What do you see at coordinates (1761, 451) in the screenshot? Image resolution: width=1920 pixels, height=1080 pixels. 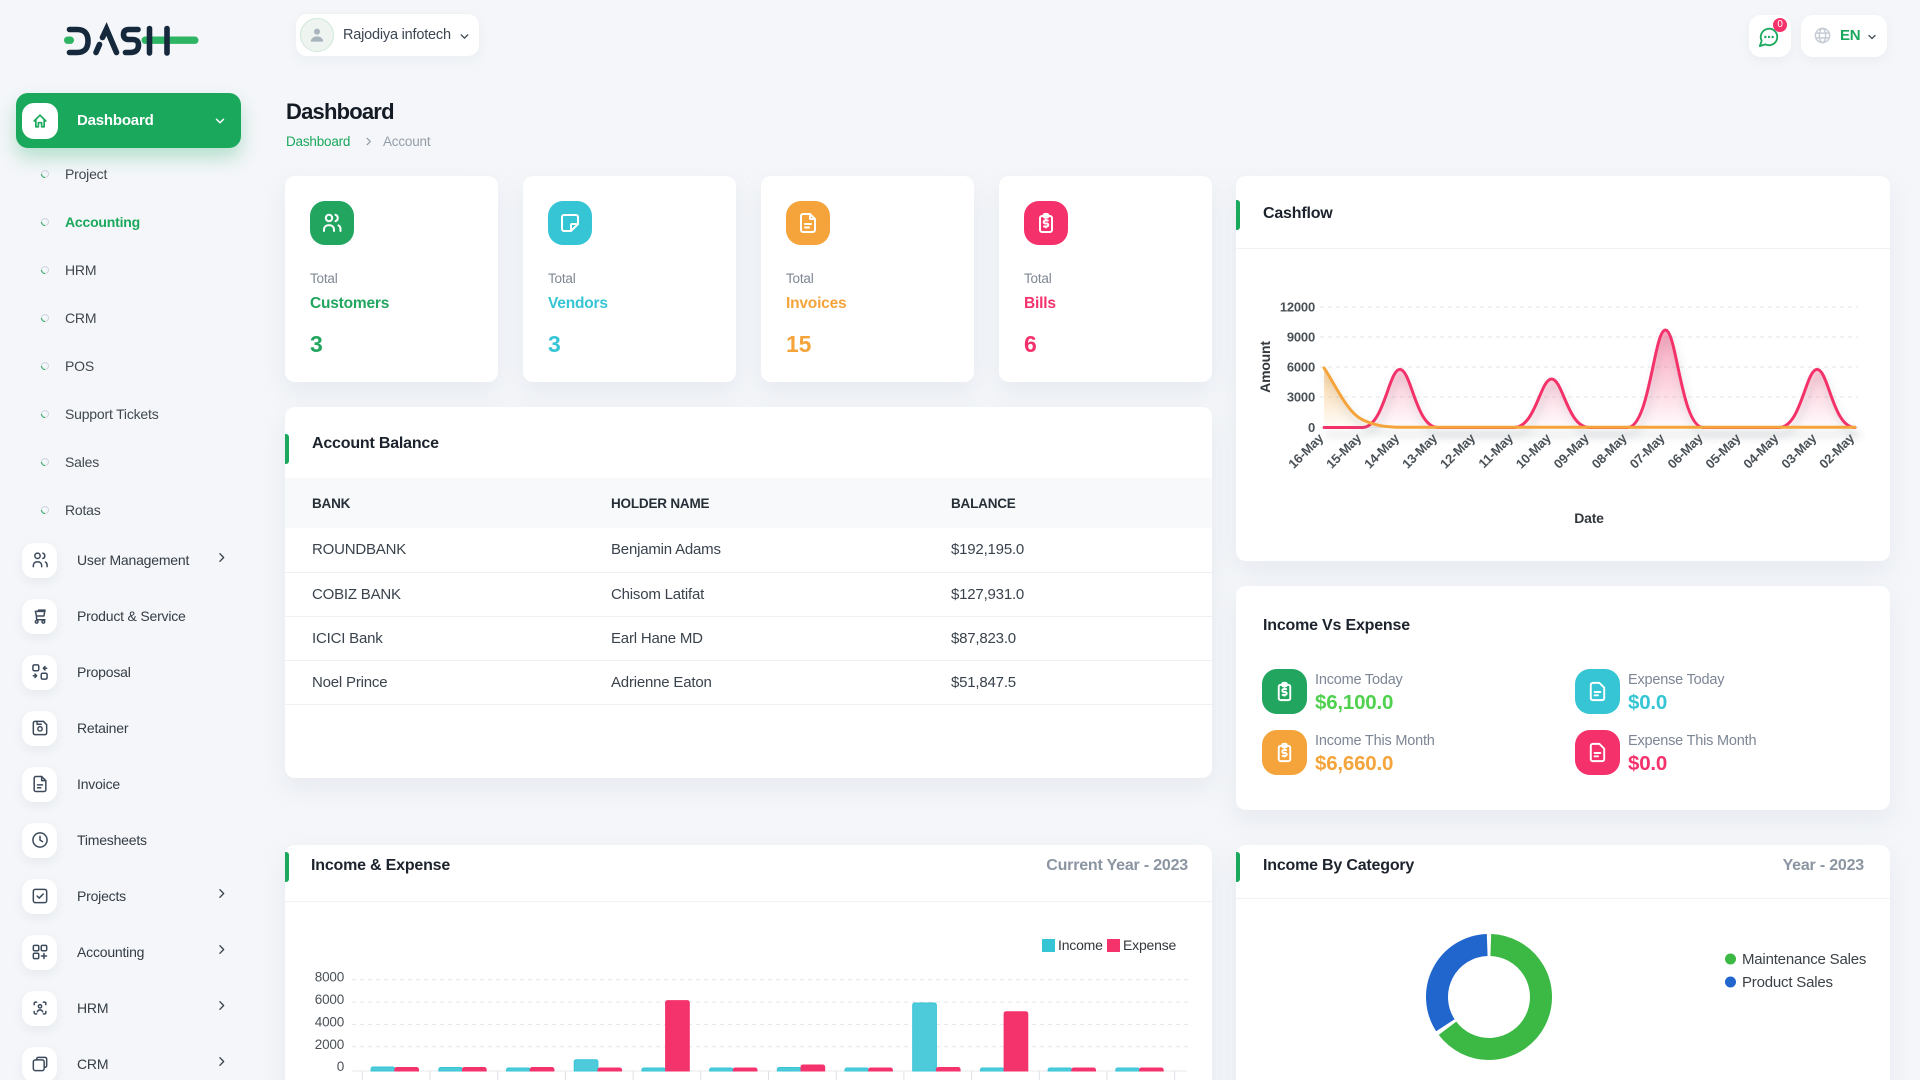 I see `svg-text: 04-May` at bounding box center [1761, 451].